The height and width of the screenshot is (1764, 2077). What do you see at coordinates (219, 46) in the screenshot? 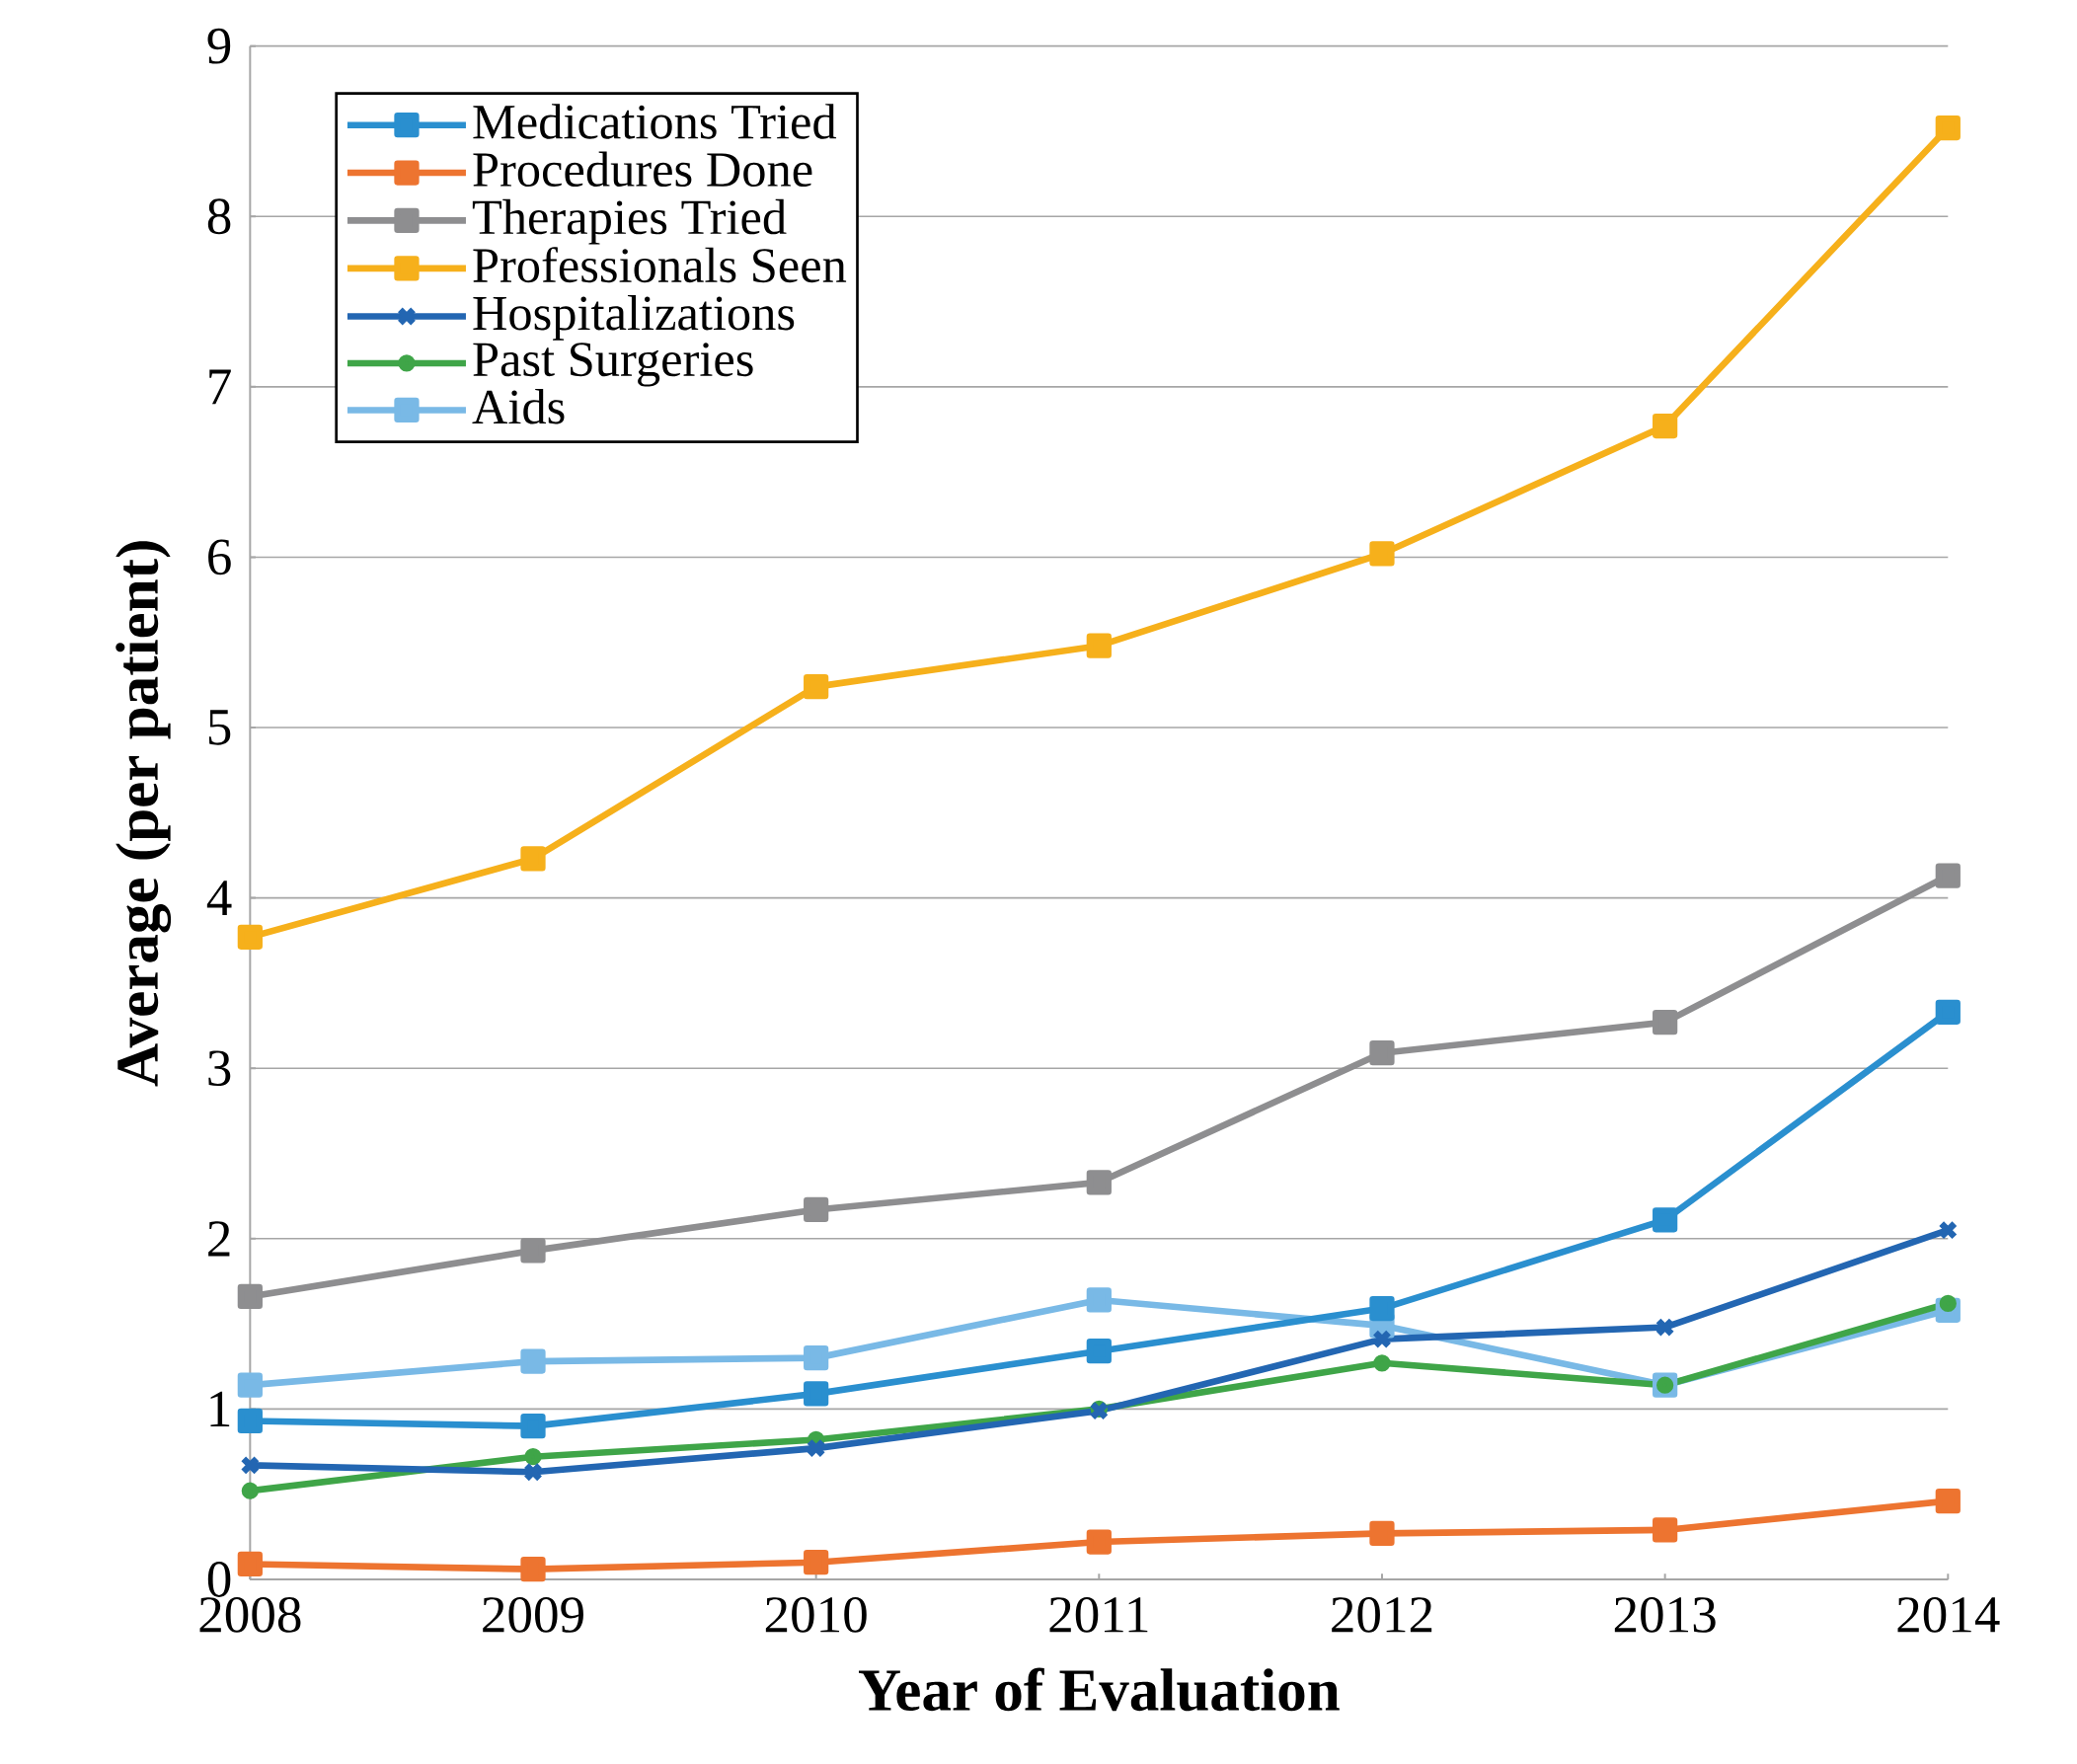
I see `y-tick-label: 9` at bounding box center [219, 46].